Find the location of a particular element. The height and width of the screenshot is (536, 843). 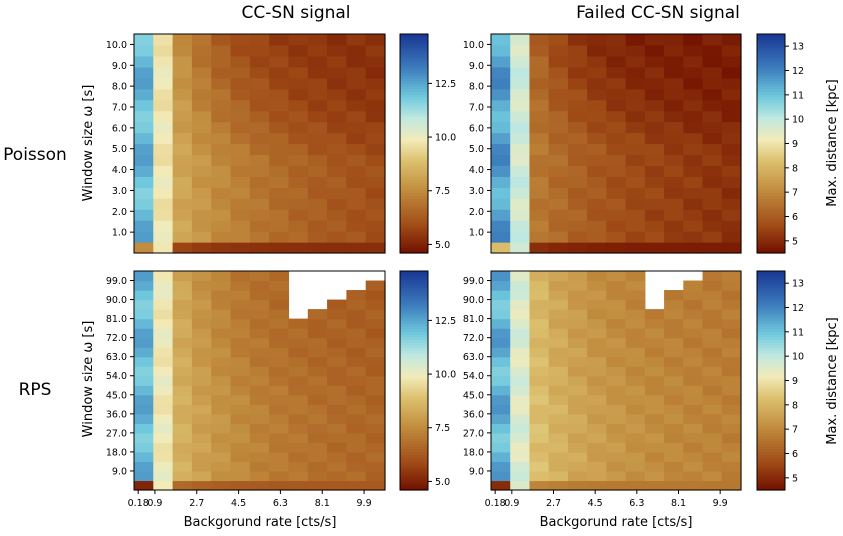

colorbar-rps-cc-sn: 5.07.510.012.5 is located at coordinates (427, 380).